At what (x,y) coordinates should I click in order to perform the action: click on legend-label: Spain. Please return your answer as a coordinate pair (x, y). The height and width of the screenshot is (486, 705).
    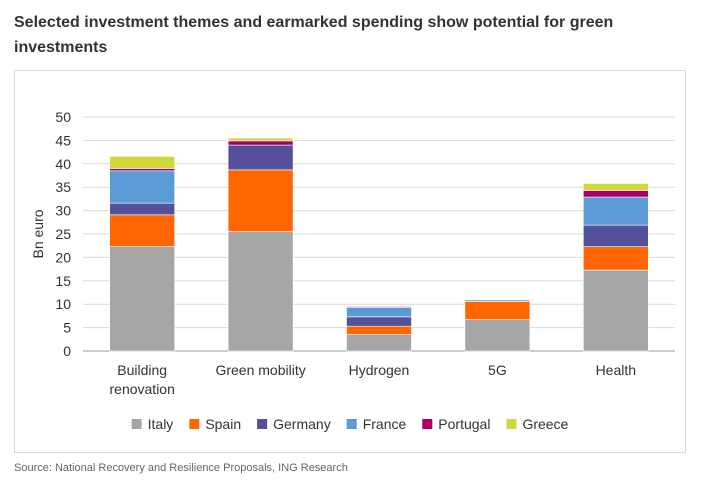
    Looking at the image, I should click on (223, 424).